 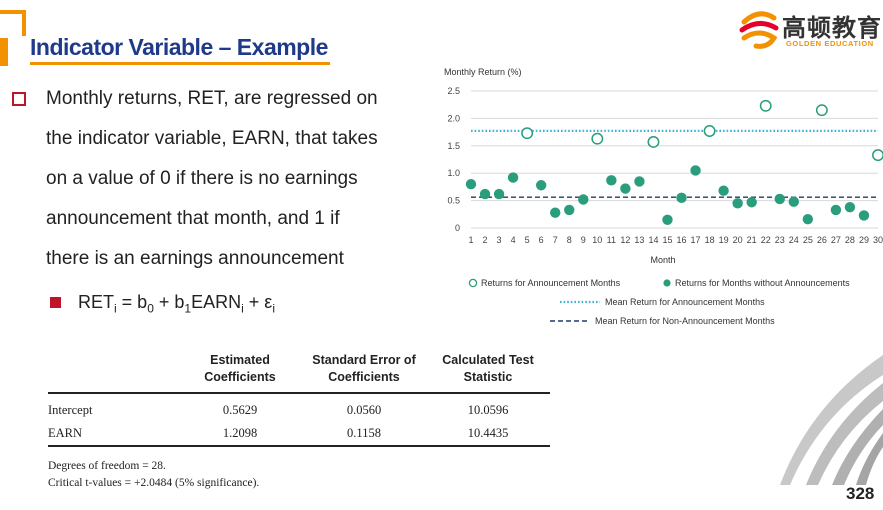 I want to click on table-row: EARN 1.2098 0.1158 10.4435, so click(x=299, y=434).